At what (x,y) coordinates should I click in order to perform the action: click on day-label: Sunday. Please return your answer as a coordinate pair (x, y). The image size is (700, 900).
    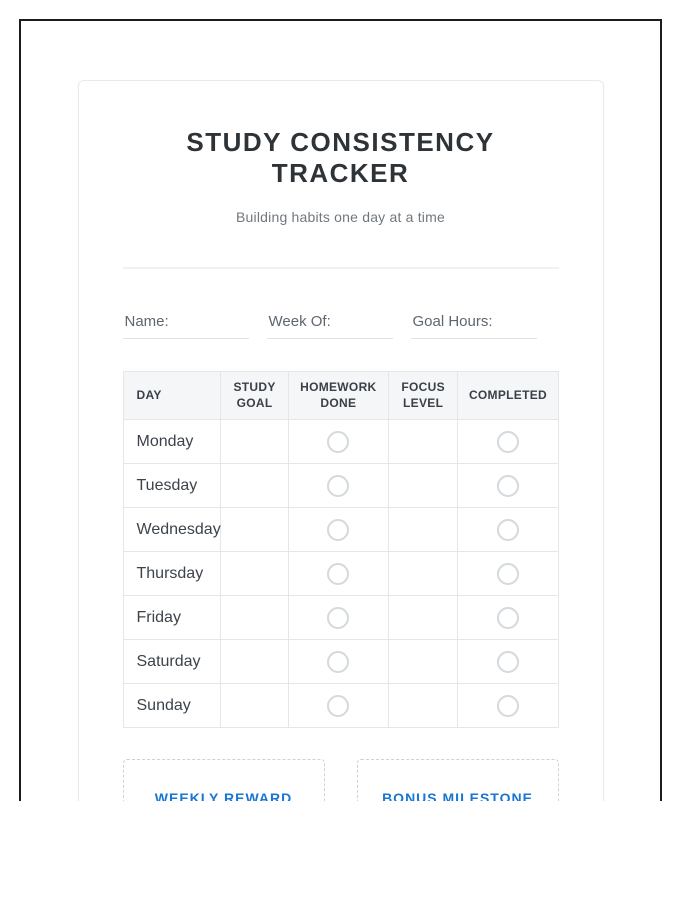
    Looking at the image, I should click on (172, 705).